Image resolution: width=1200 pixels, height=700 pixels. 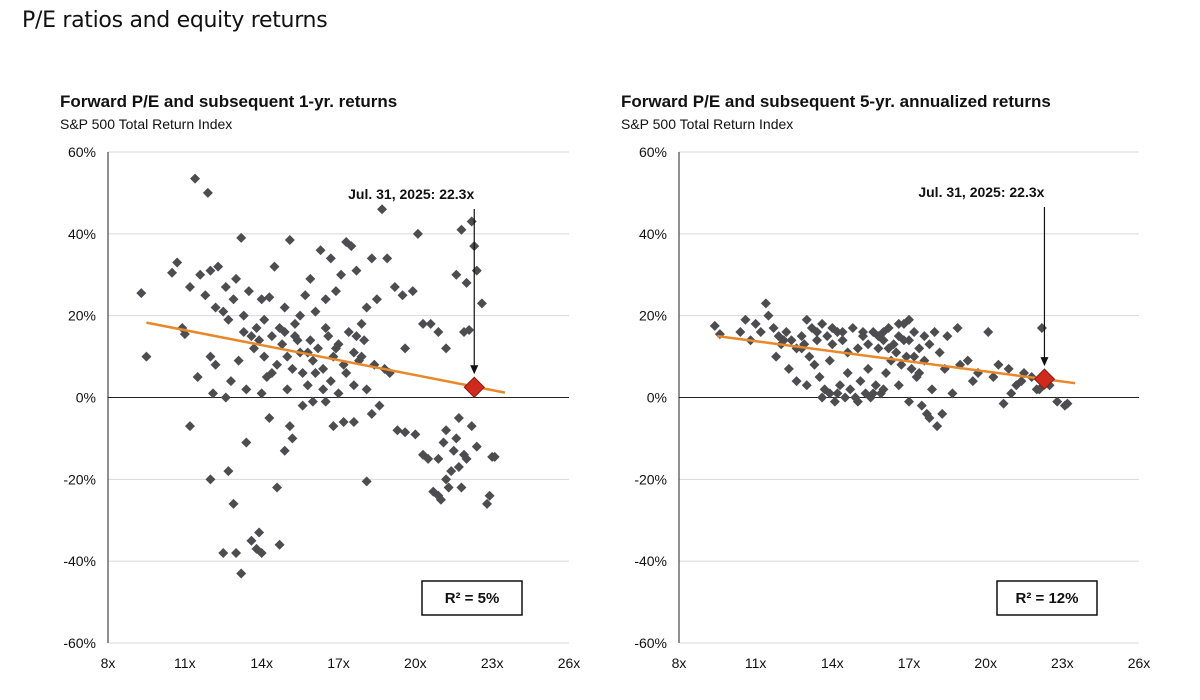 I want to click on y-tick-label: -60%, so click(x=79, y=643).